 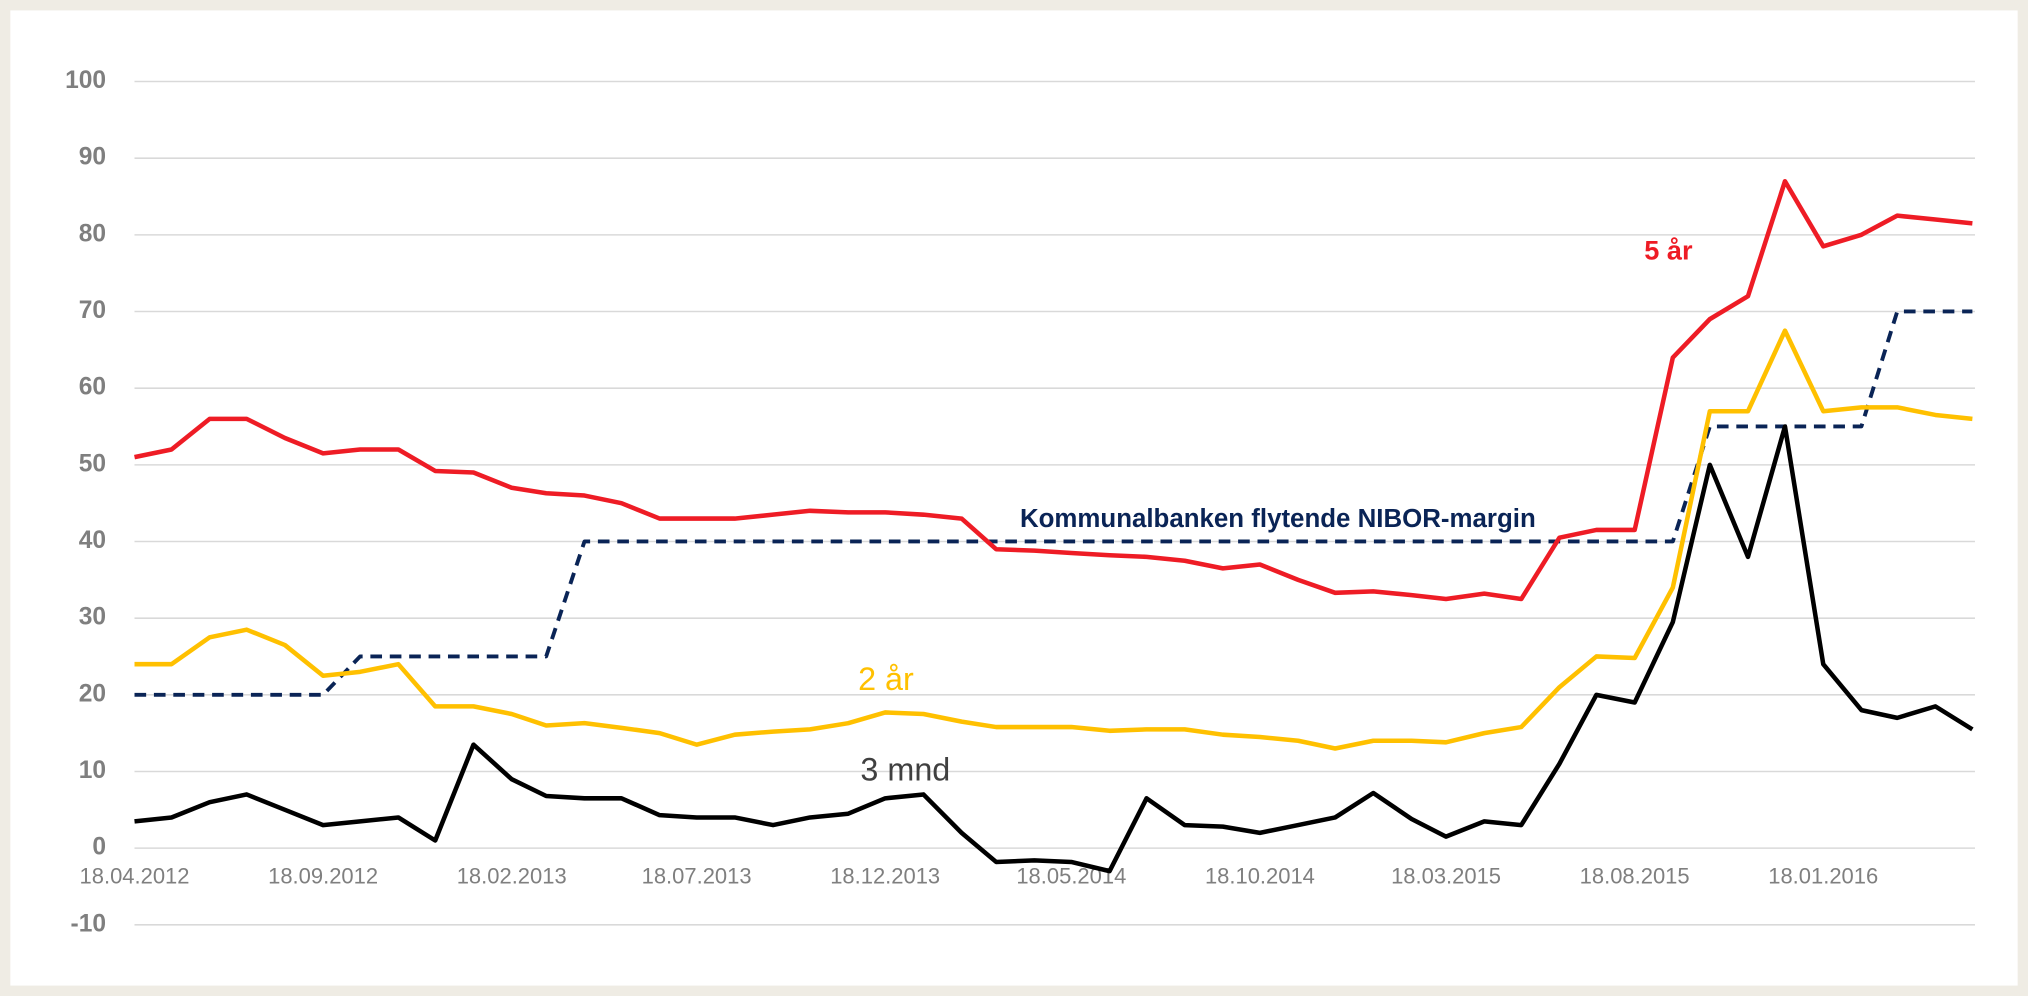 What do you see at coordinates (1446, 876) in the screenshot?
I see `x-tick-label: 18.03.2015` at bounding box center [1446, 876].